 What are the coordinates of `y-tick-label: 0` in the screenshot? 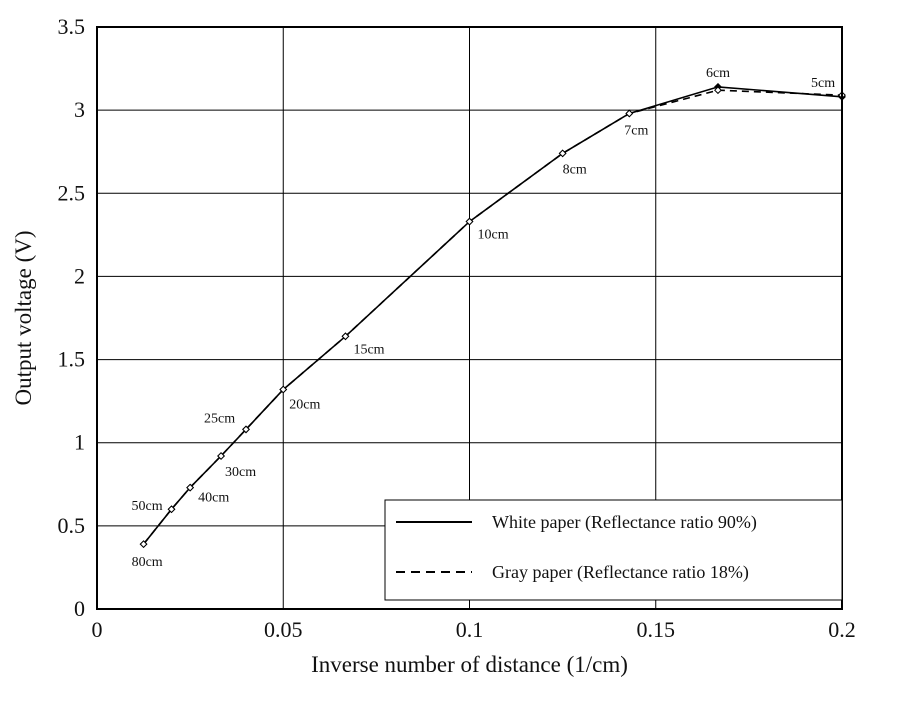 It's located at (79, 608).